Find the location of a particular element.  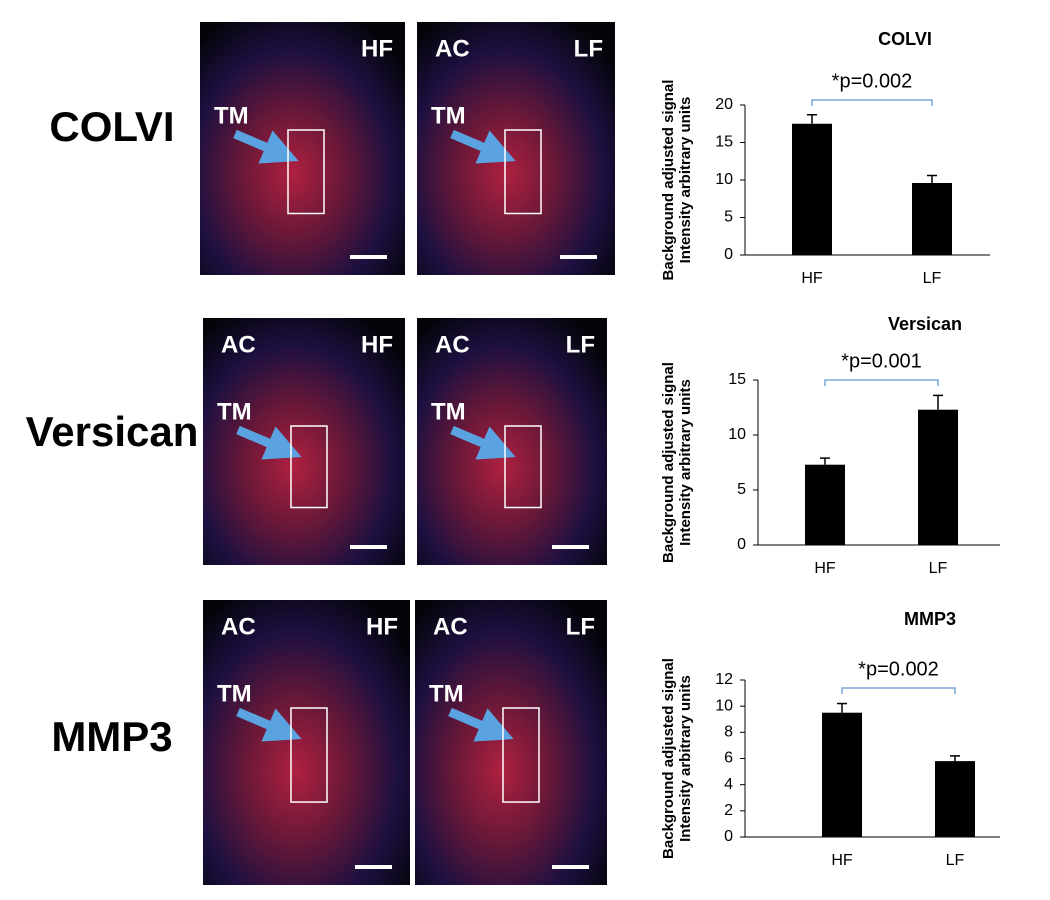

annotation: *p=0.001 is located at coordinates (881, 361).